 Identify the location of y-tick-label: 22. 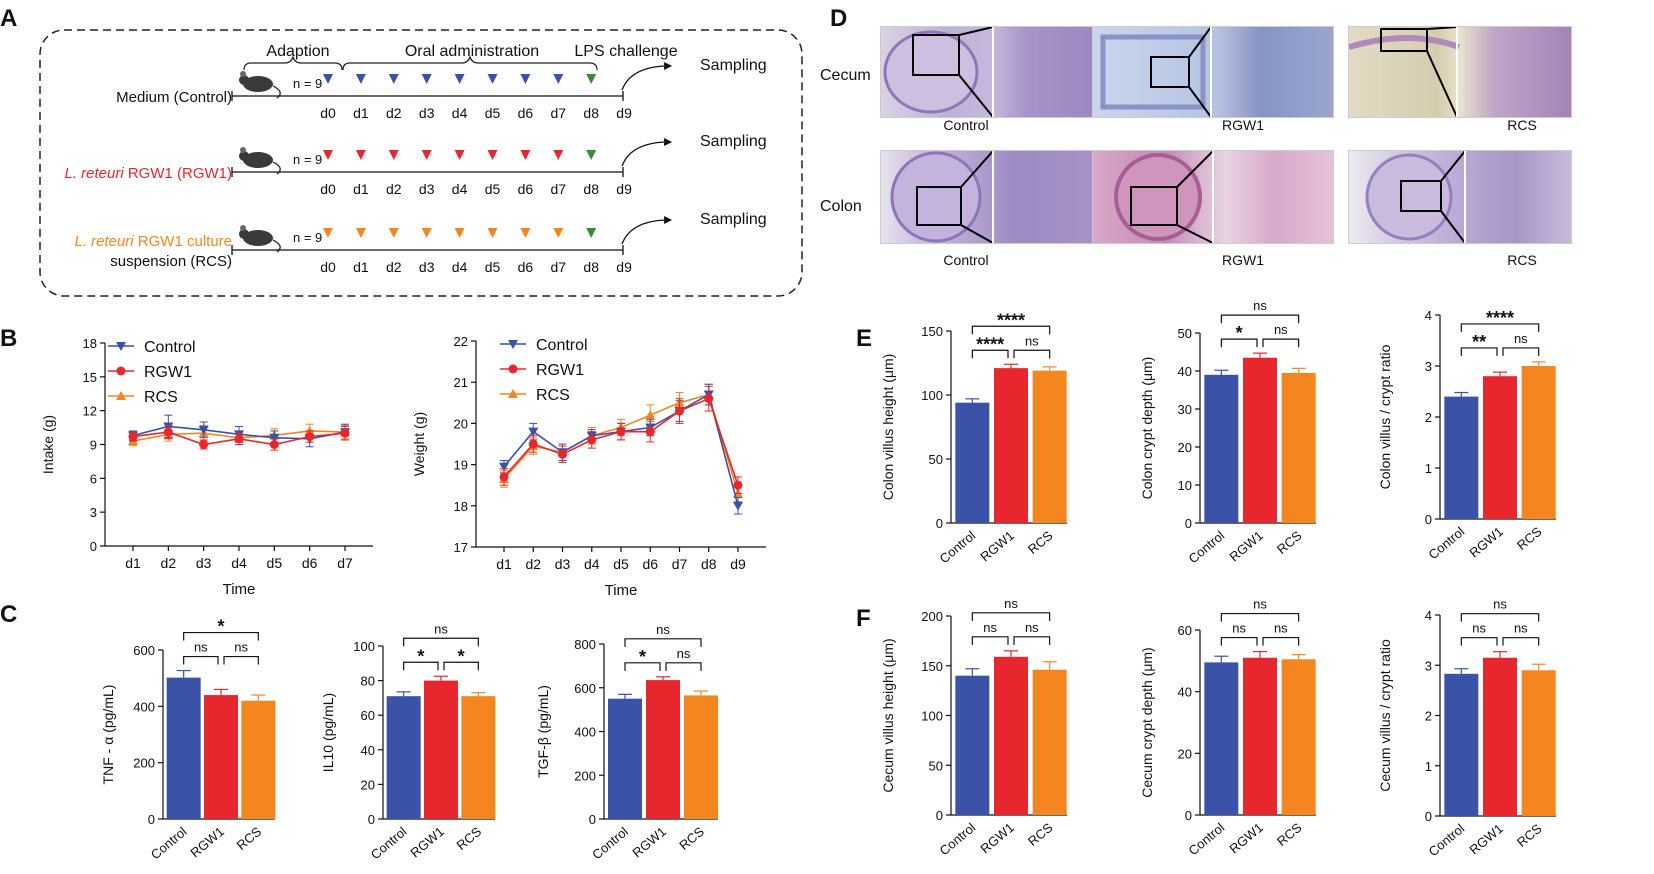
(461, 341).